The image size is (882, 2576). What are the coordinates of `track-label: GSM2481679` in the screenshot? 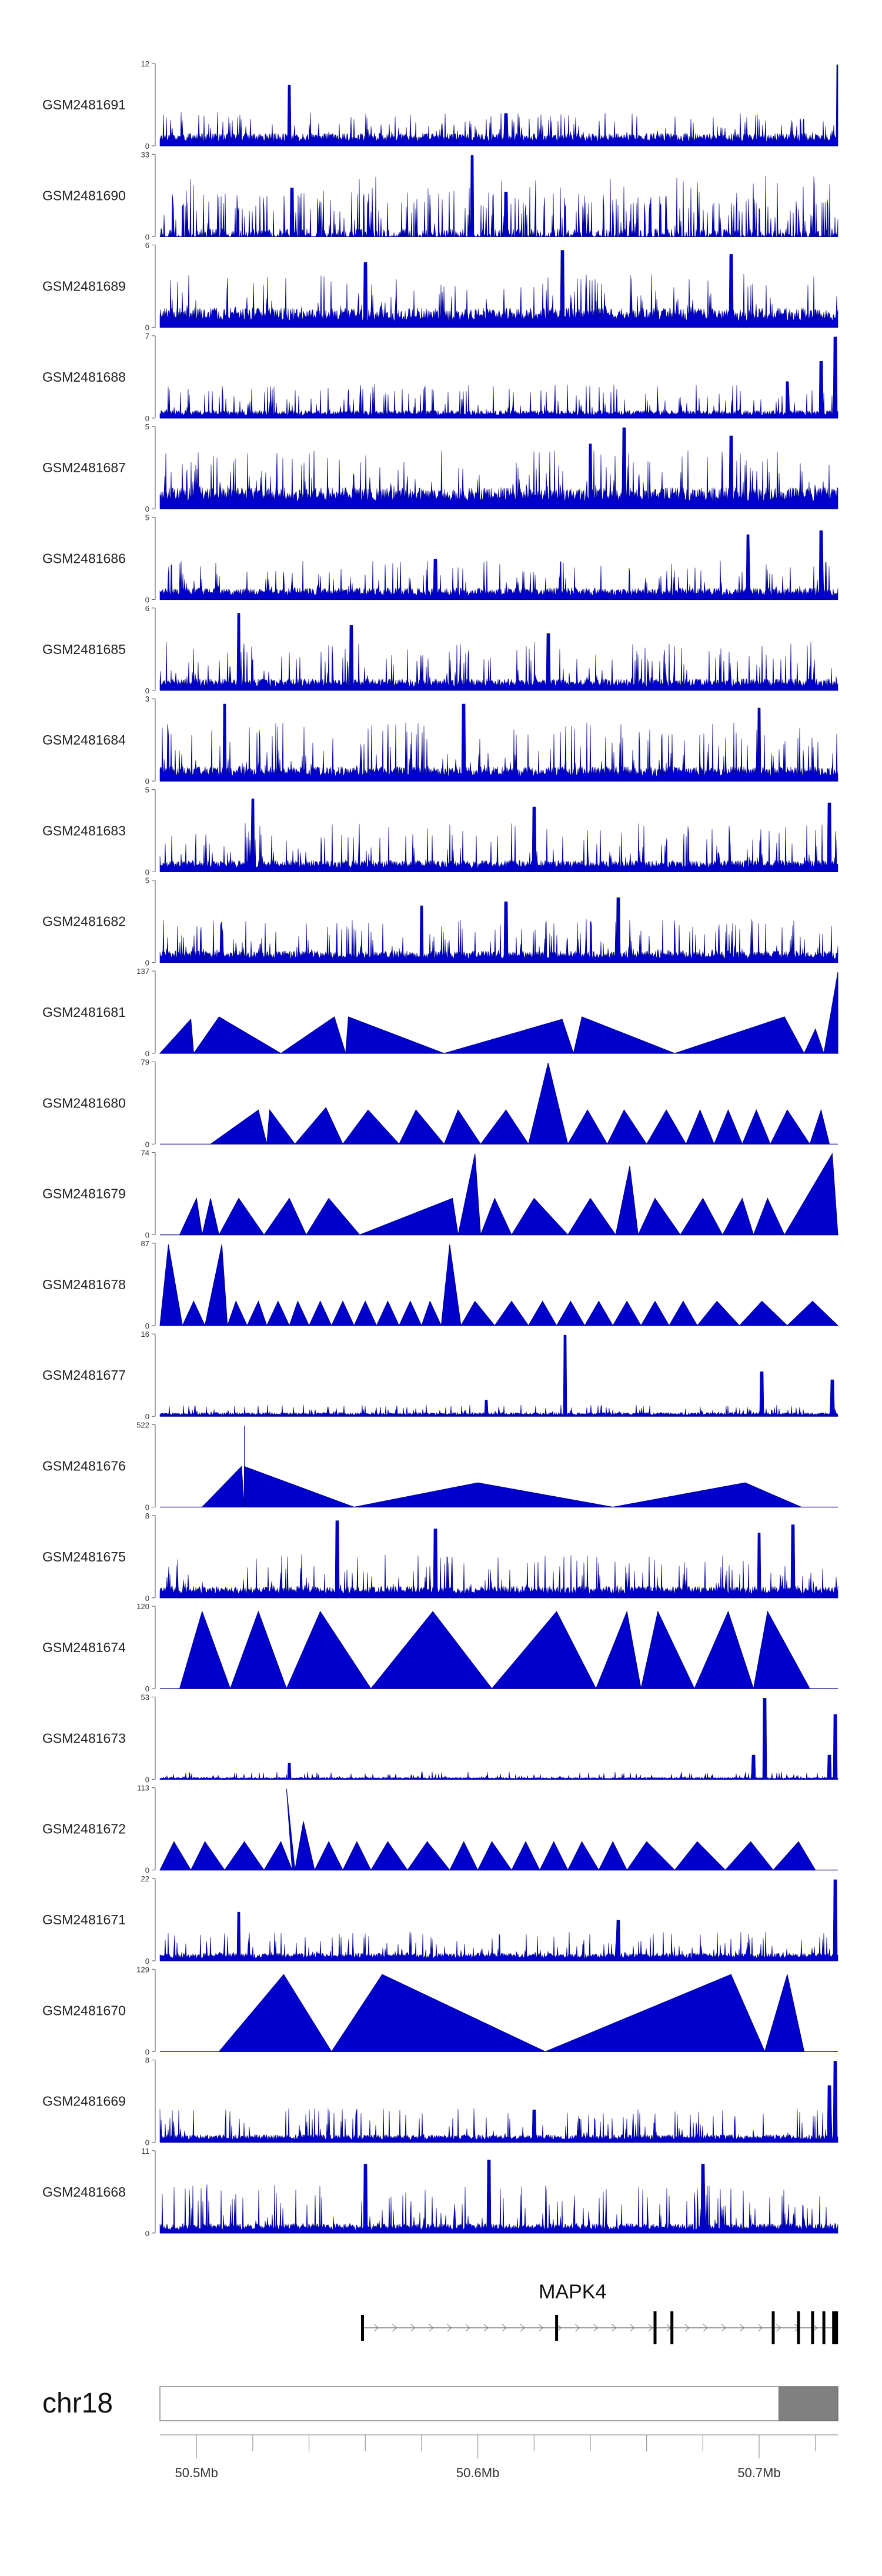 It's located at (84, 1194).